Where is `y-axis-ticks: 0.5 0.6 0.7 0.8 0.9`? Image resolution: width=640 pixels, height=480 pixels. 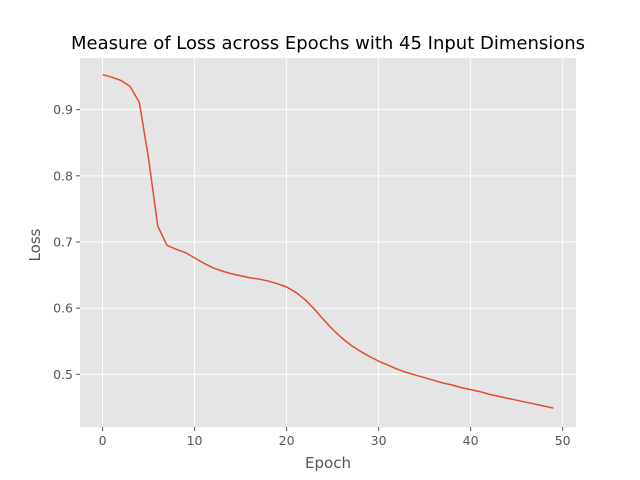 y-axis-ticks: 0.5 0.6 0.7 0.8 0.9 is located at coordinates (66, 242).